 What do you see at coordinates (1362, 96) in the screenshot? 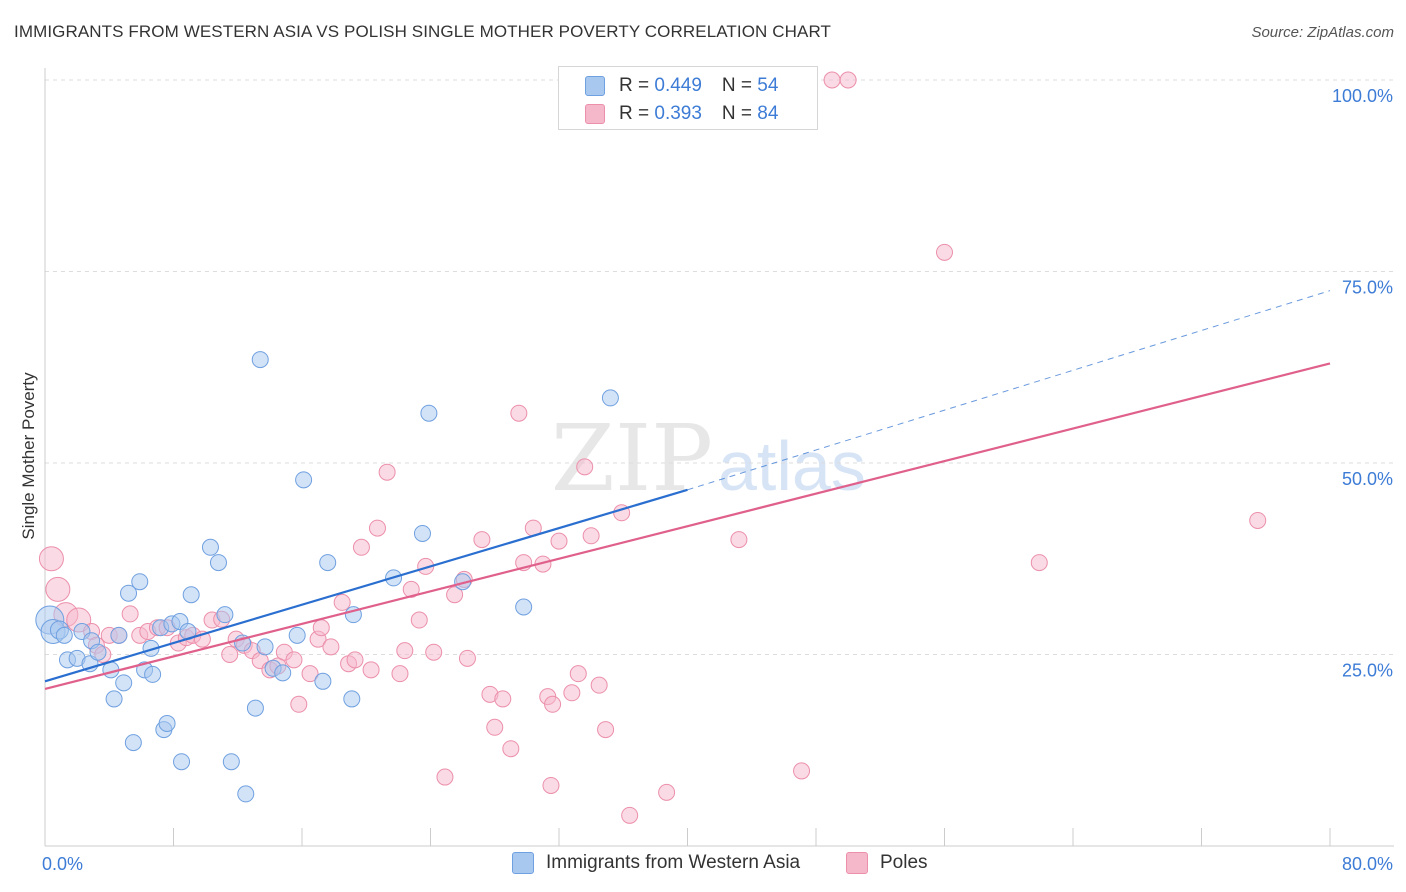
I see `y-tick-label: 100.0%` at bounding box center [1362, 96].